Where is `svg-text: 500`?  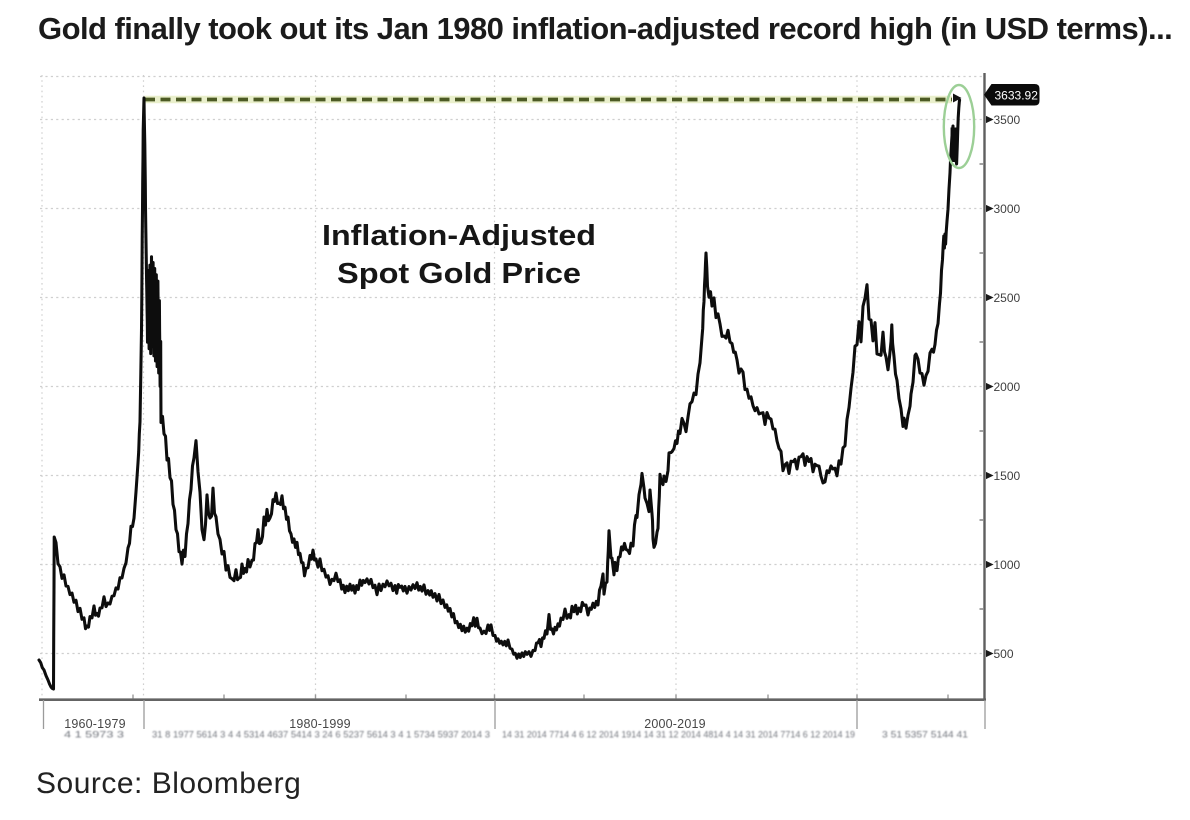 svg-text: 500 is located at coordinates (1004, 654).